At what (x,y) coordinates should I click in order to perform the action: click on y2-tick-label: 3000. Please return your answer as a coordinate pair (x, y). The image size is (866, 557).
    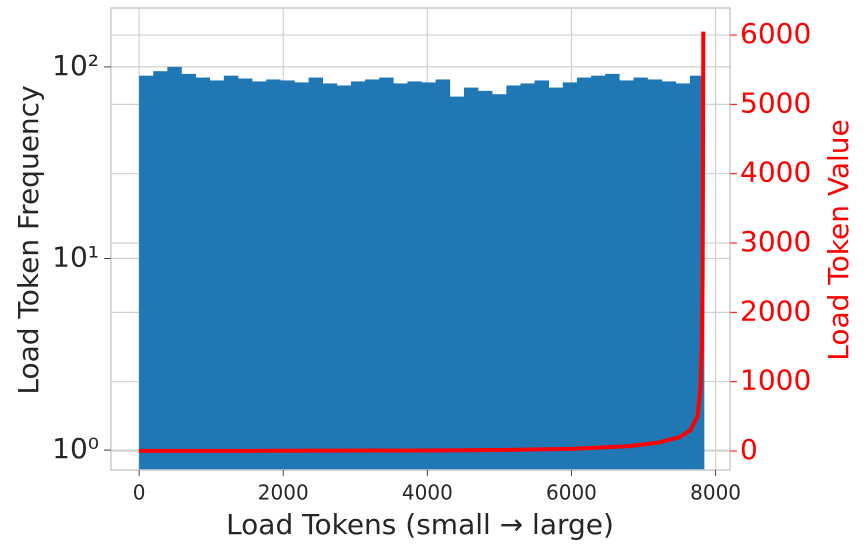
    Looking at the image, I should click on (775, 241).